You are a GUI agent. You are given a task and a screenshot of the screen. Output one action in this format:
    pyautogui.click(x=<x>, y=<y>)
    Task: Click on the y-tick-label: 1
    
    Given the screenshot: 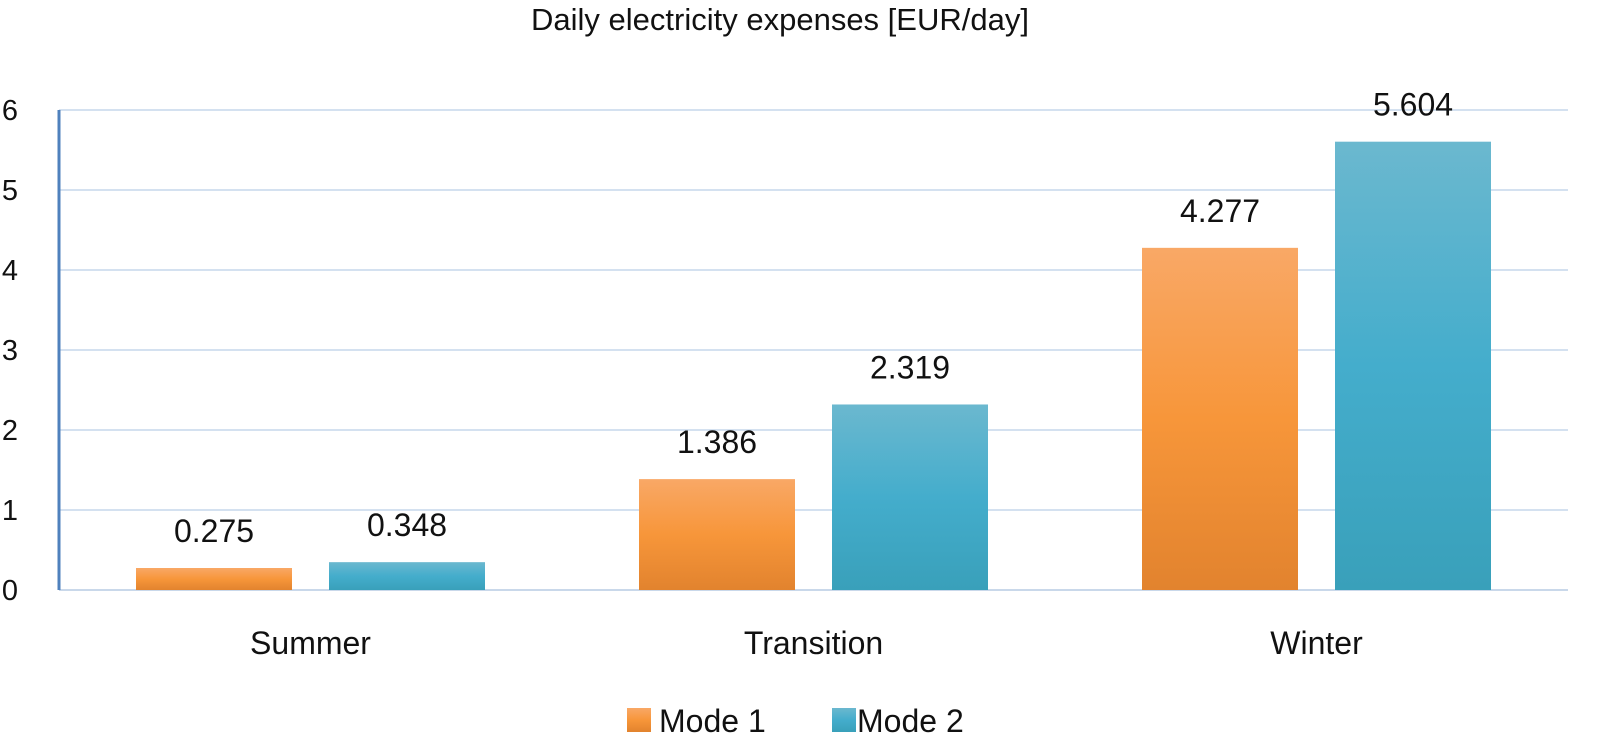 What is the action you would take?
    pyautogui.click(x=10, y=511)
    